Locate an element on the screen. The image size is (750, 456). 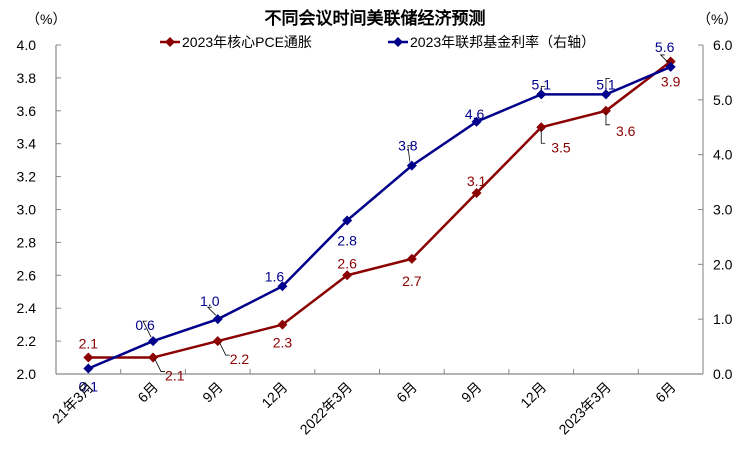
left-axis-tick: 3.8 is located at coordinates (27, 78).